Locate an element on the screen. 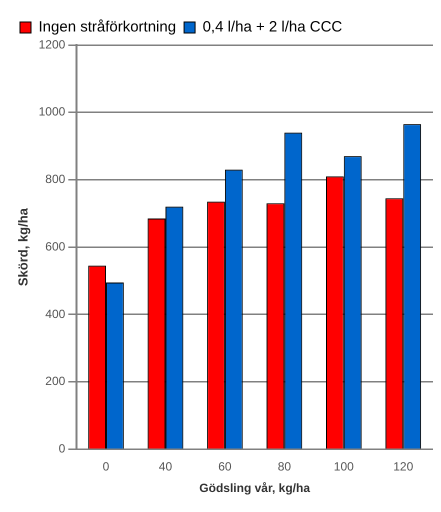 Image resolution: width=441 pixels, height=512 pixels. x-tick-label: 0 is located at coordinates (106, 467).